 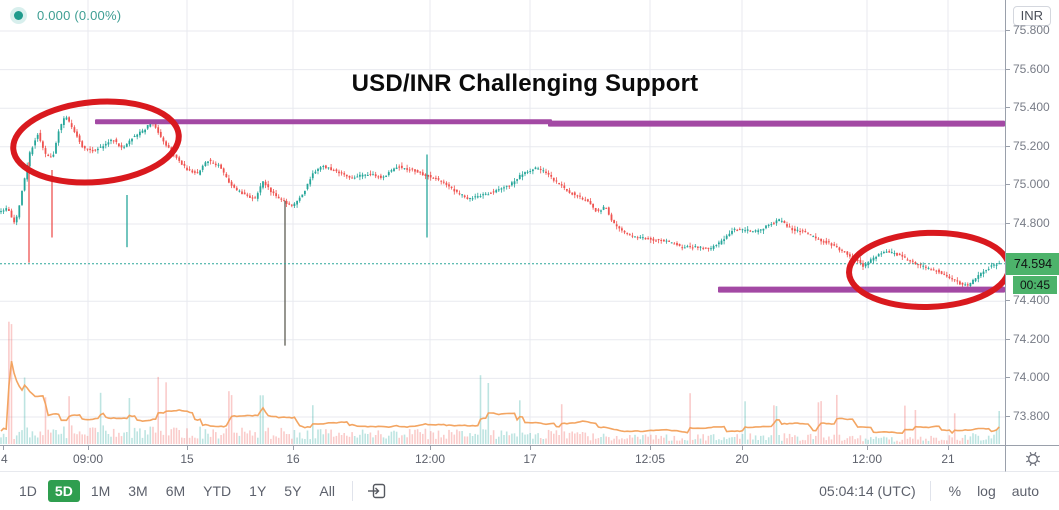 What do you see at coordinates (986, 491) in the screenshot?
I see `log-scale-button: log` at bounding box center [986, 491].